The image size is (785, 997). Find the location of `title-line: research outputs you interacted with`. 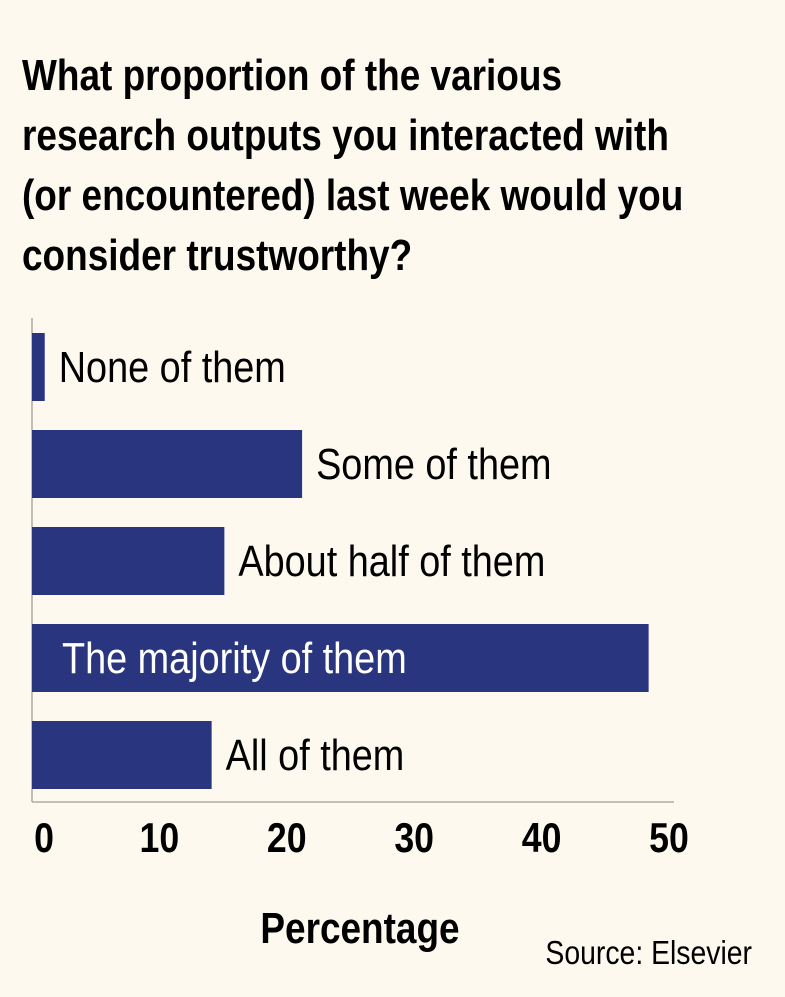

title-line: research outputs you interacted with is located at coordinates (345, 135).